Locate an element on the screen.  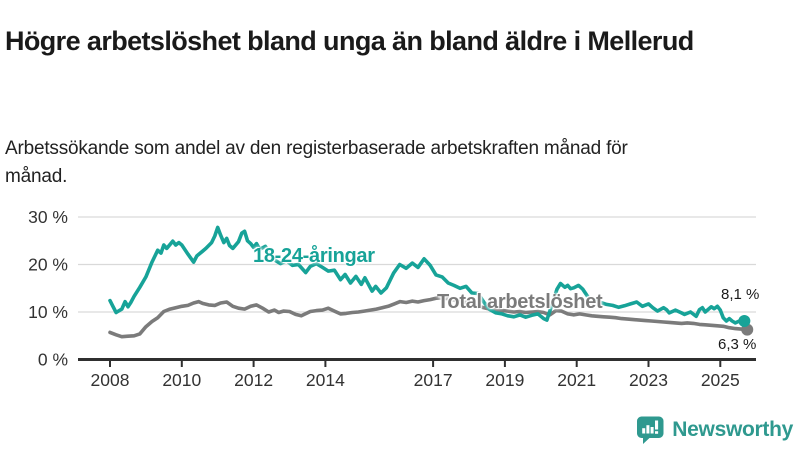
x-tick-label: 2014 is located at coordinates (325, 380).